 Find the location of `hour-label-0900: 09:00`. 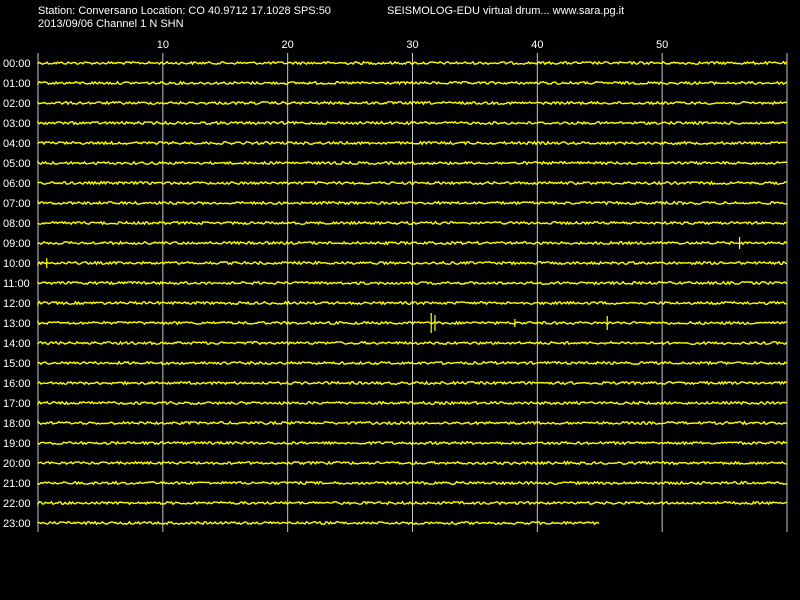

hour-label-0900: 09:00 is located at coordinates (17, 244).